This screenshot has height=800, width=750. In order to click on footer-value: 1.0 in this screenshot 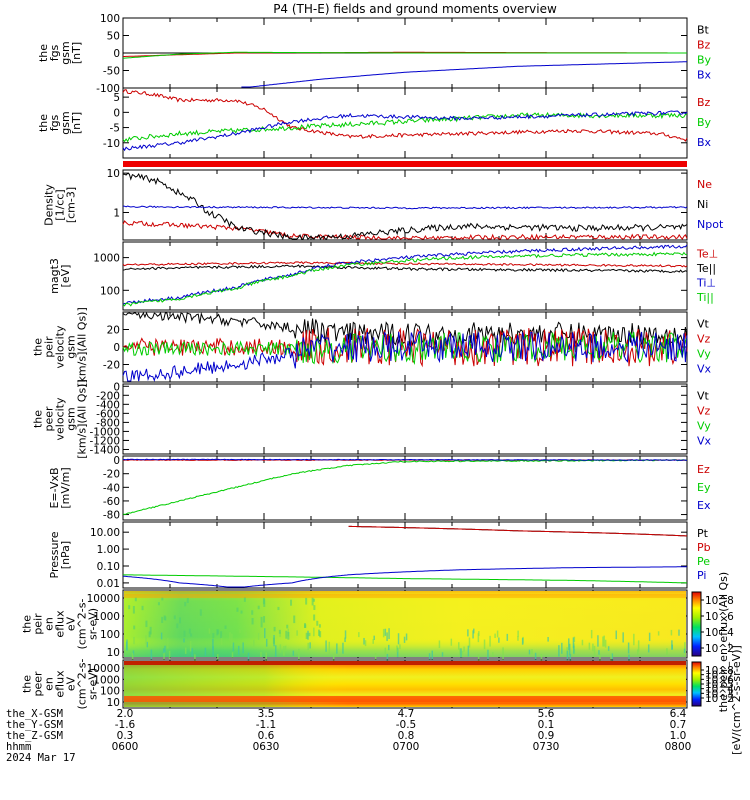, I will do `click(678, 736)`.